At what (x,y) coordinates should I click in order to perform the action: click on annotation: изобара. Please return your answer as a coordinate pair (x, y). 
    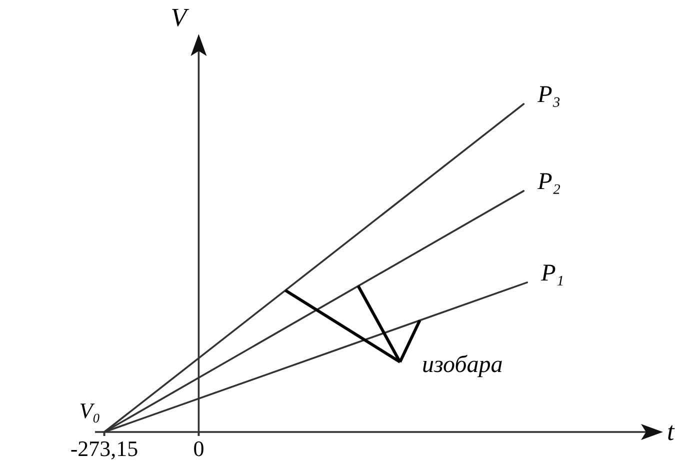
    Looking at the image, I should click on (462, 365).